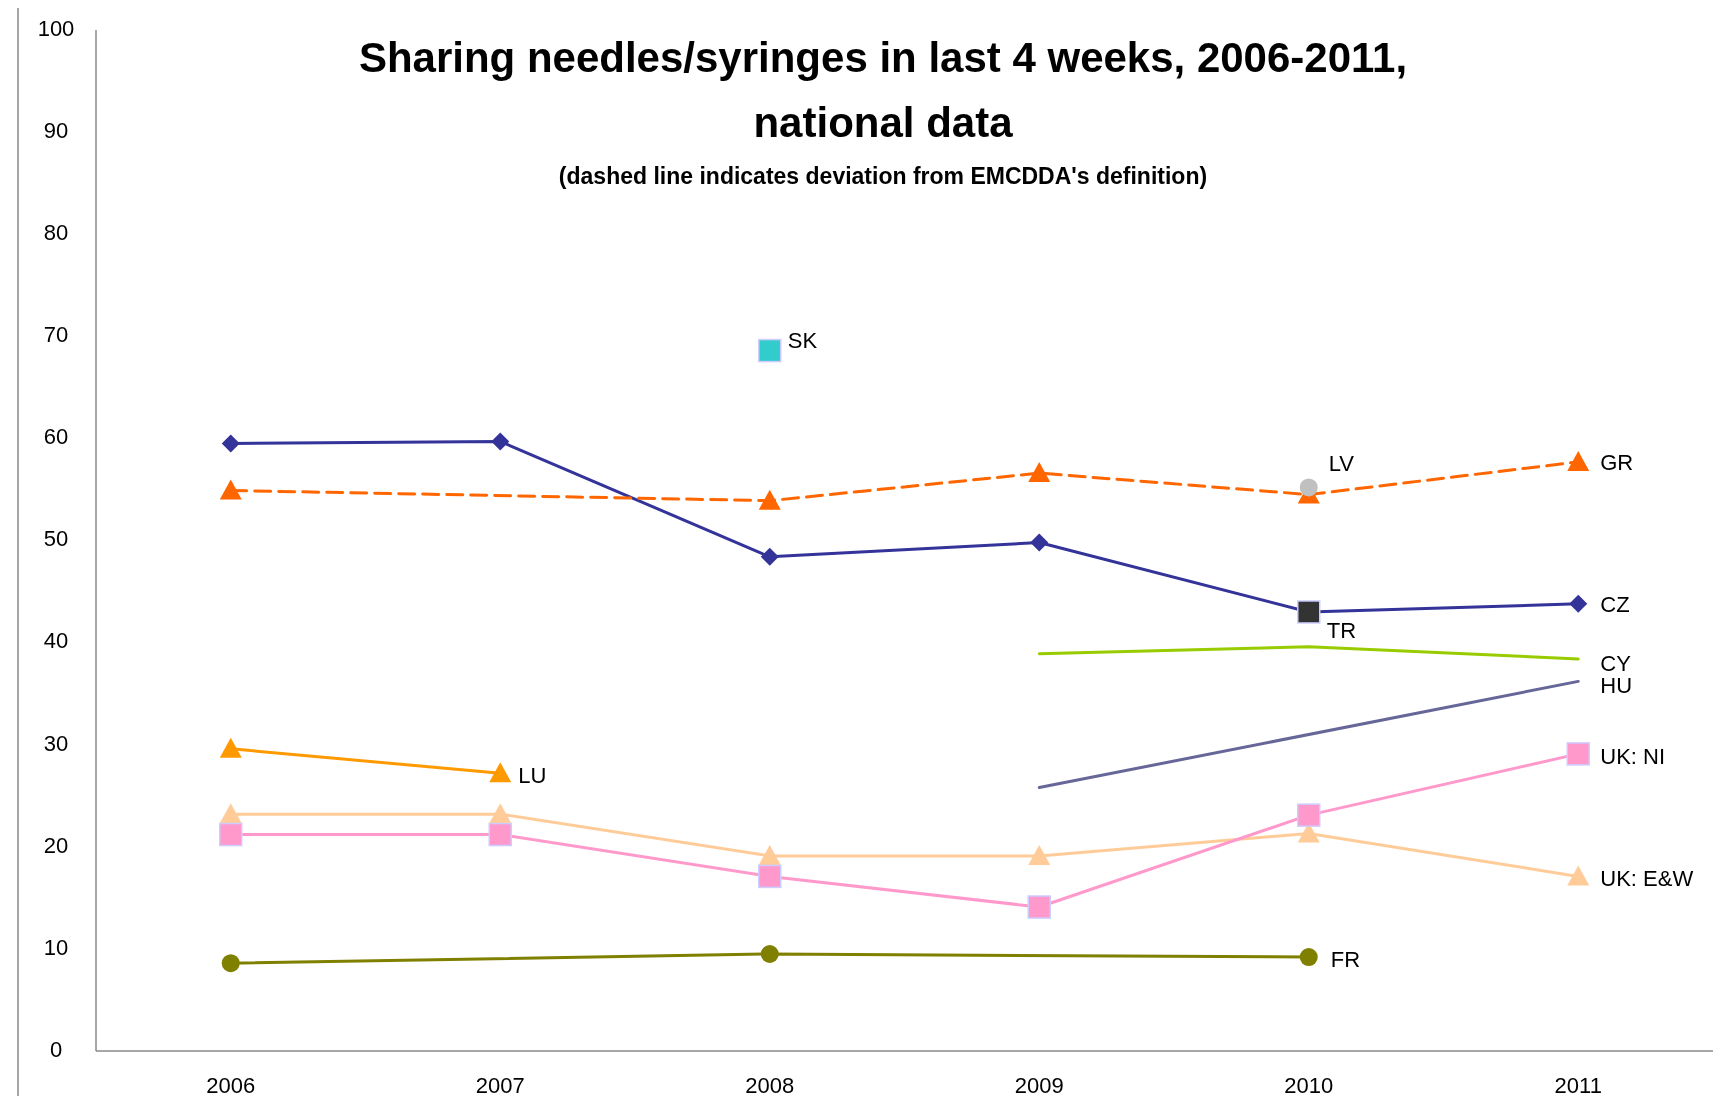  What do you see at coordinates (56, 539) in the screenshot?
I see `y-tick-label: 50` at bounding box center [56, 539].